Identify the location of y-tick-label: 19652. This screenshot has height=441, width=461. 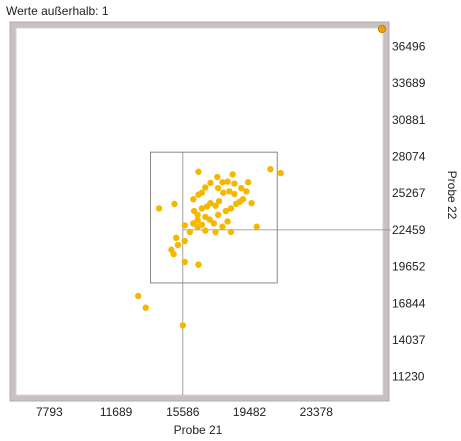
(409, 267).